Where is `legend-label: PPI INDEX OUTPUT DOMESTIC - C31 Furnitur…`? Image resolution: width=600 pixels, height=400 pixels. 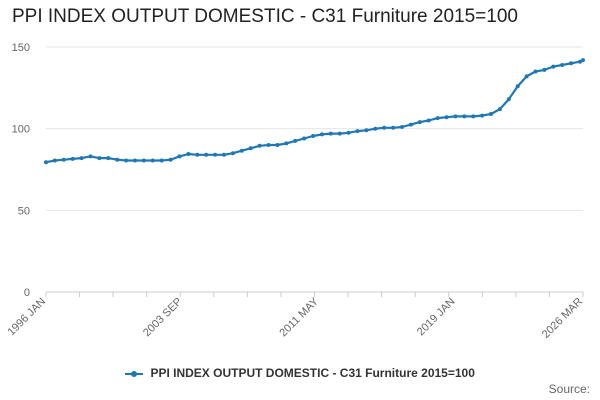 legend-label: PPI INDEX OUTPUT DOMESTIC - C31 Furnitur… is located at coordinates (312, 373).